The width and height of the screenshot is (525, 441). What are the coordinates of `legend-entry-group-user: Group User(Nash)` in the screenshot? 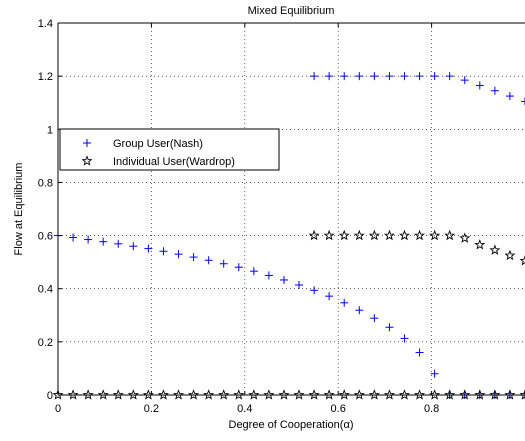 It's located at (143, 144).